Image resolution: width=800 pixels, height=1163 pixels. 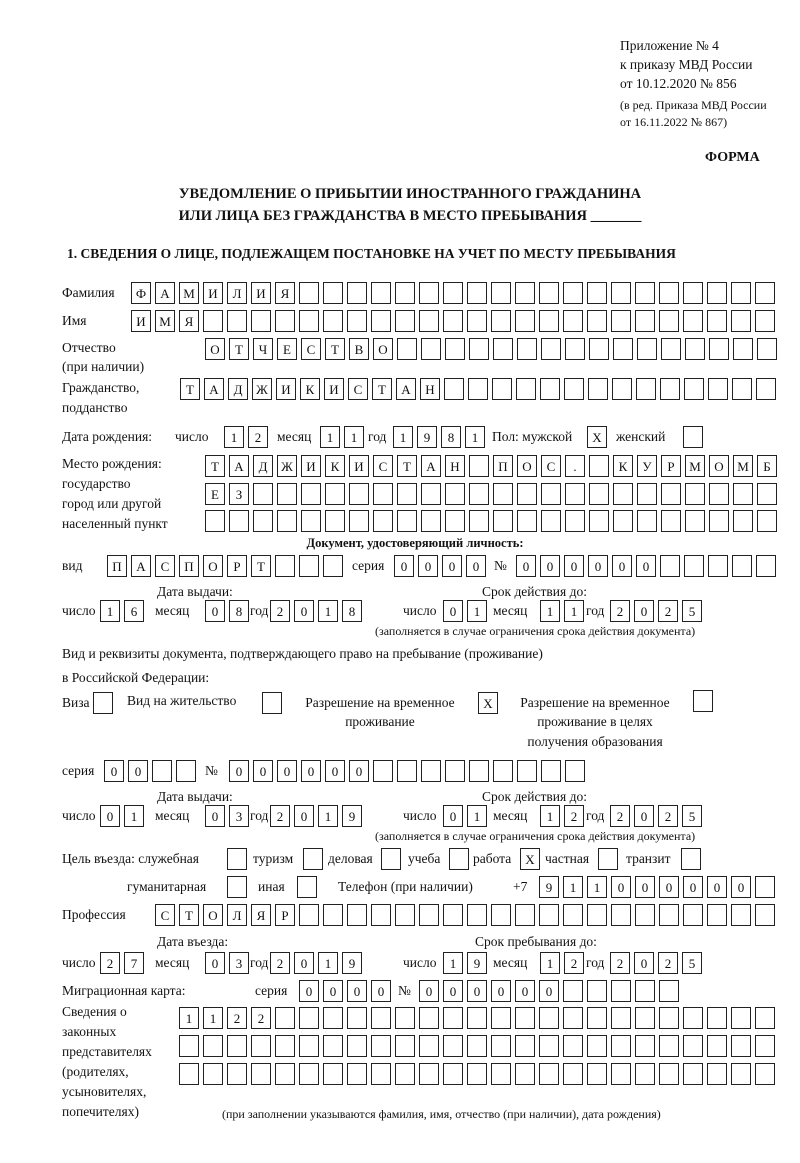 I want to click on char-box: П, so click(x=189, y=566).